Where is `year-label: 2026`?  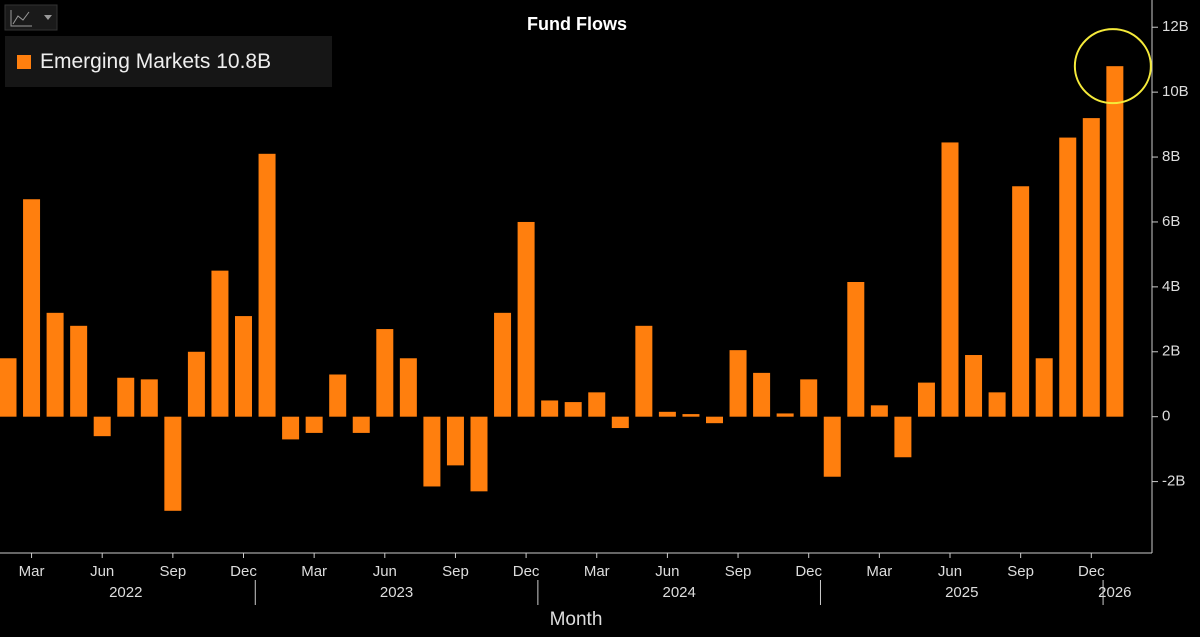 year-label: 2026 is located at coordinates (1114, 592).